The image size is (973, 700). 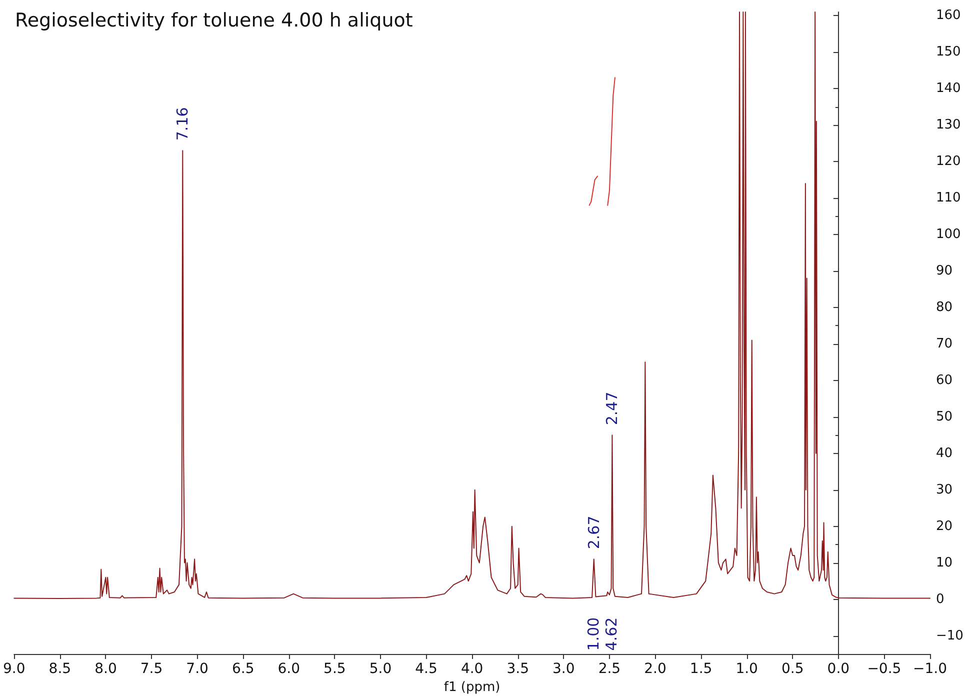 What do you see at coordinates (838, 669) in the screenshot?
I see `x-tick-label: 0.0` at bounding box center [838, 669].